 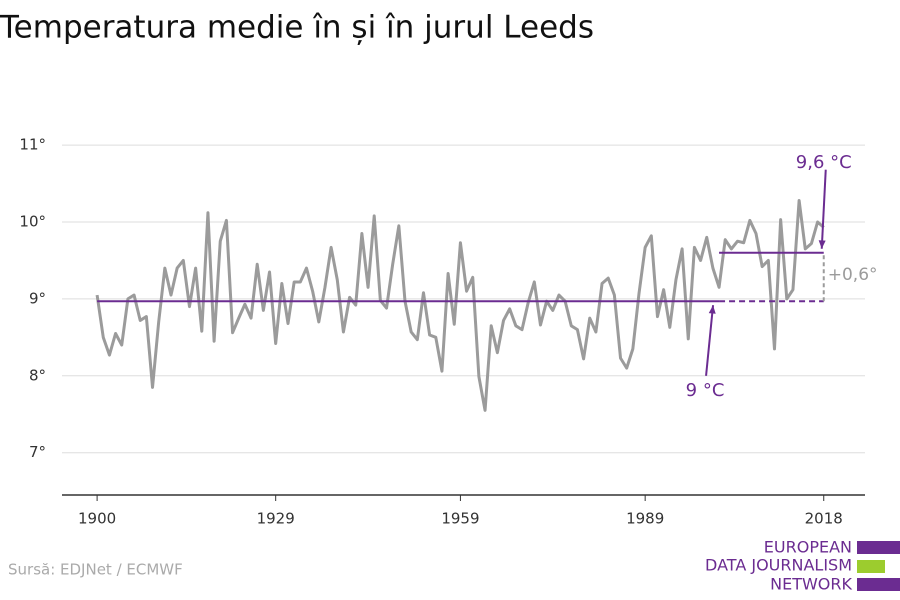 What do you see at coordinates (824, 162) in the screenshot?
I see `annotation-label: 9,6 °C` at bounding box center [824, 162].